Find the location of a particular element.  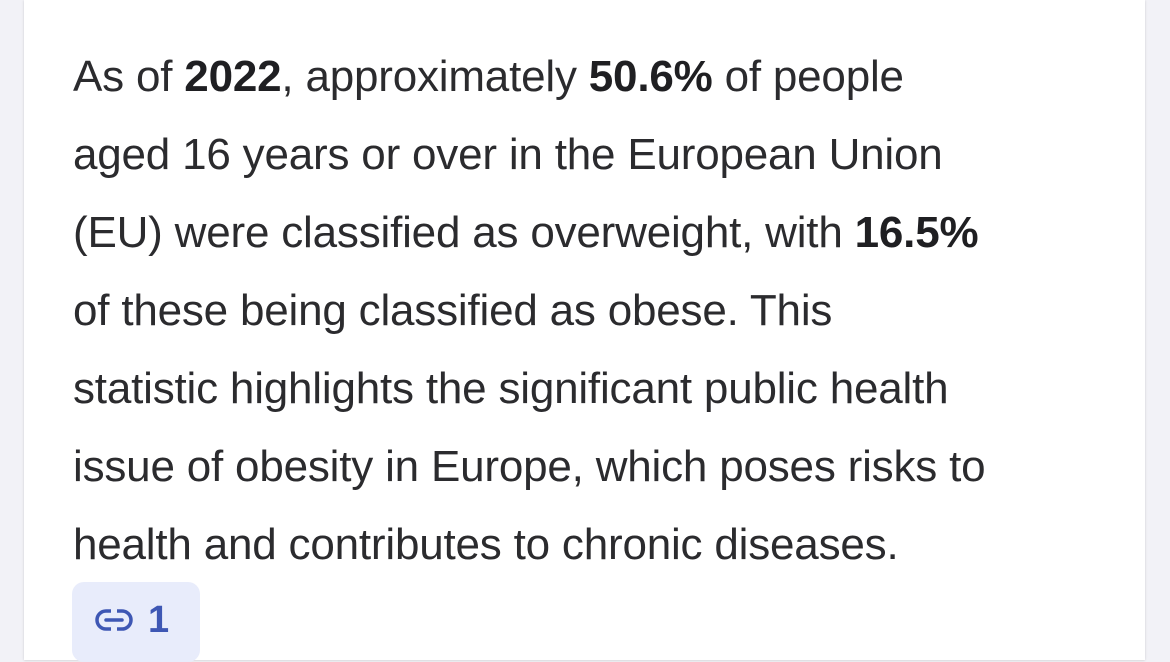

text-segment: of people is located at coordinates (808, 76).